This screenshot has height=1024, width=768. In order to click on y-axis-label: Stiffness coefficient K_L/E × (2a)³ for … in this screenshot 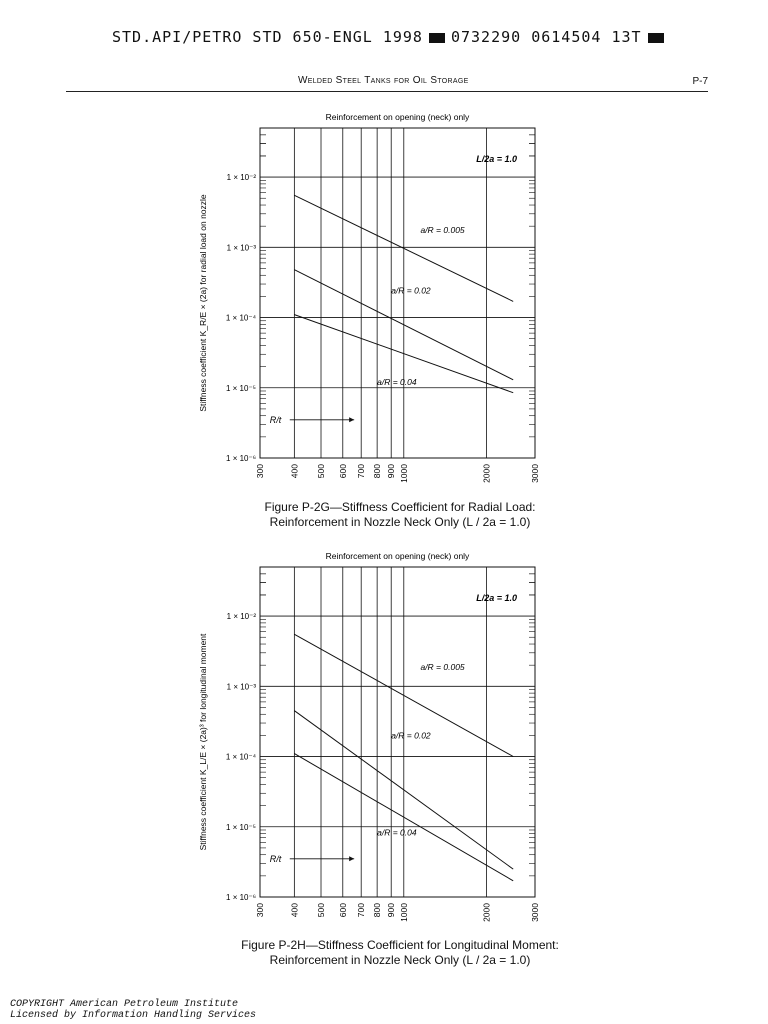, I will do `click(203, 741)`.